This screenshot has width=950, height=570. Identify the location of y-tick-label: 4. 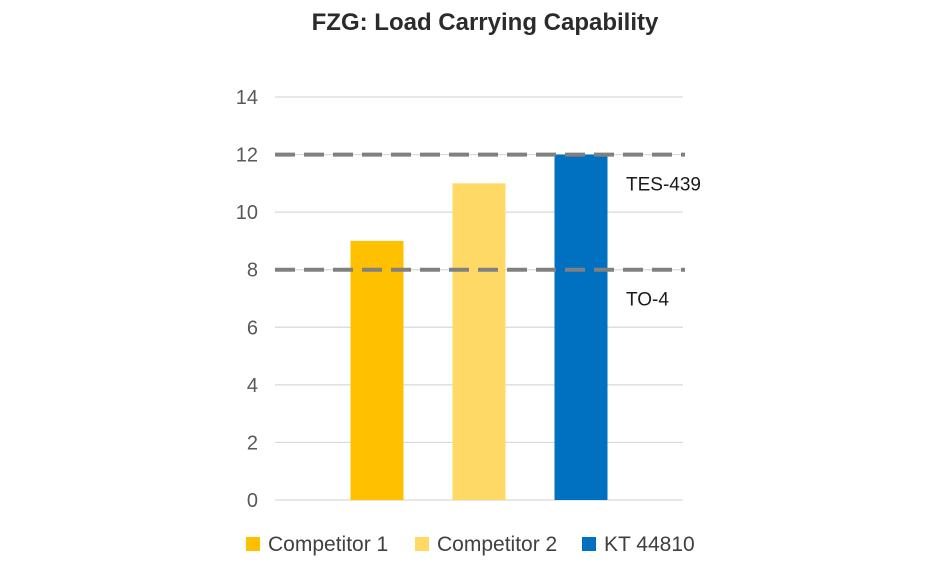
(252, 386).